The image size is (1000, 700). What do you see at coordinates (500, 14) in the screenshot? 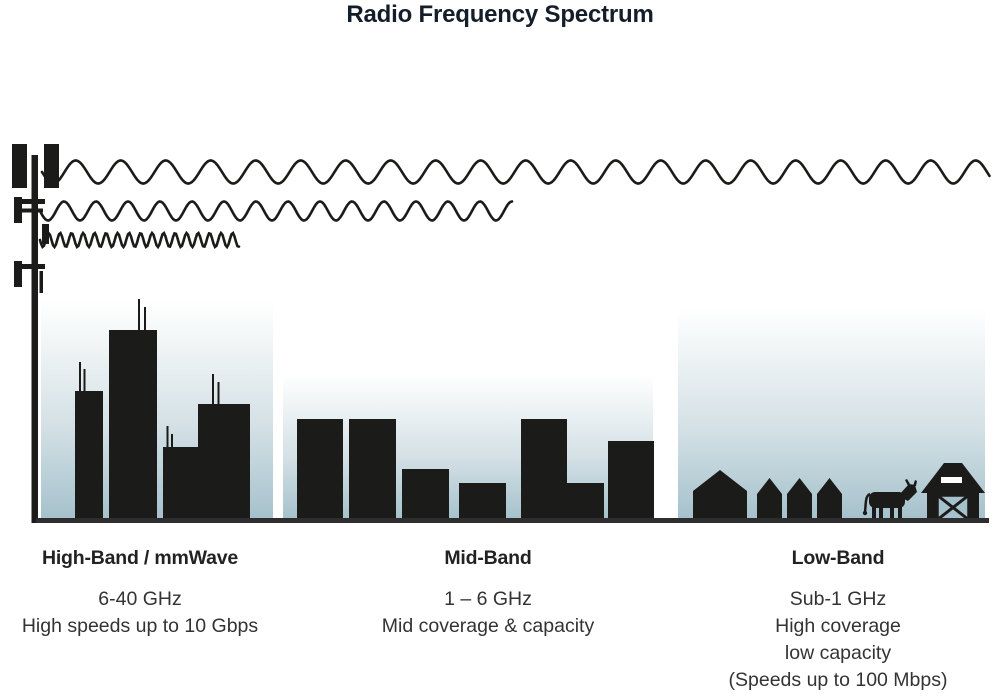
I see `diagram-title: Radio Frequency Spectrum` at bounding box center [500, 14].